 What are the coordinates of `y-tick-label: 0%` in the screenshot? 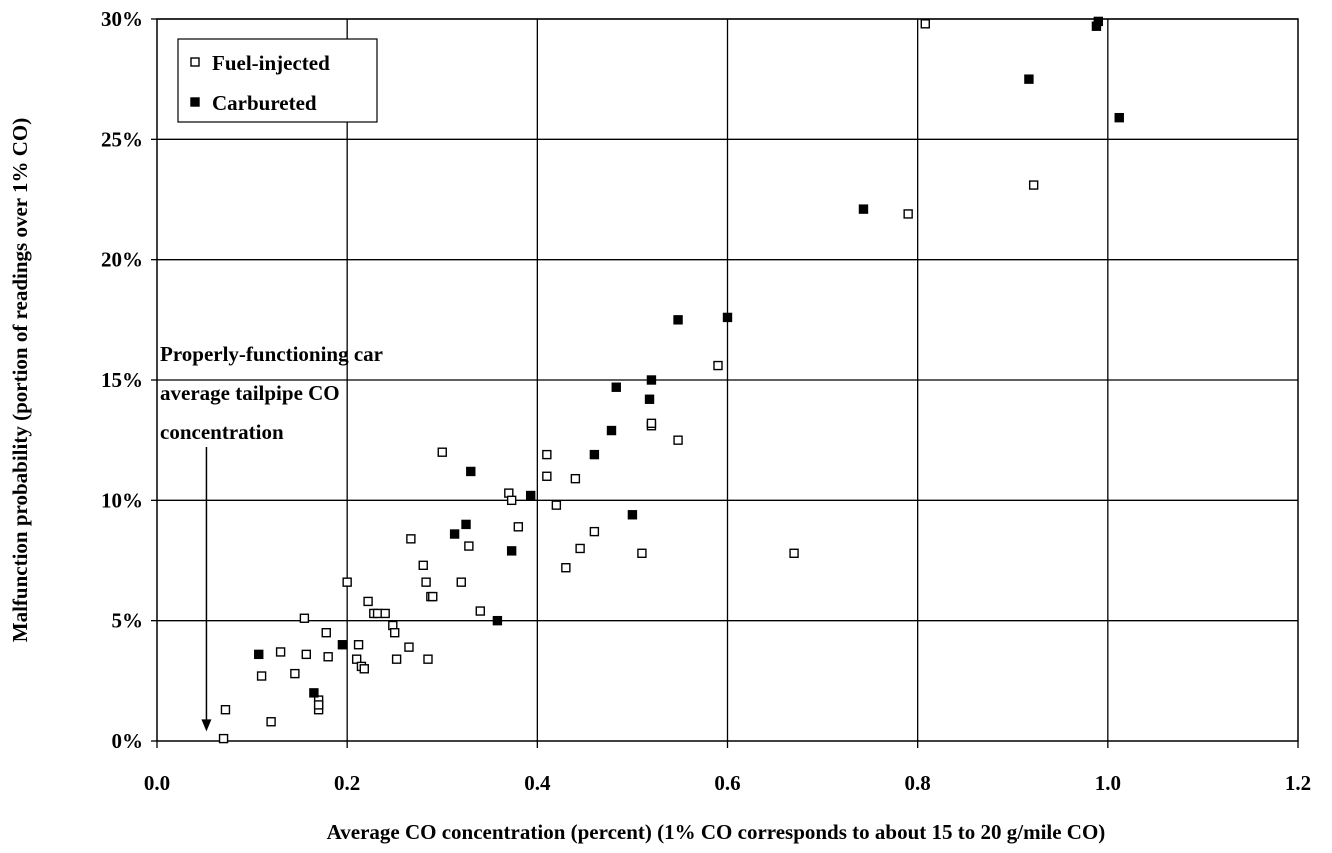 It's located at (128, 741).